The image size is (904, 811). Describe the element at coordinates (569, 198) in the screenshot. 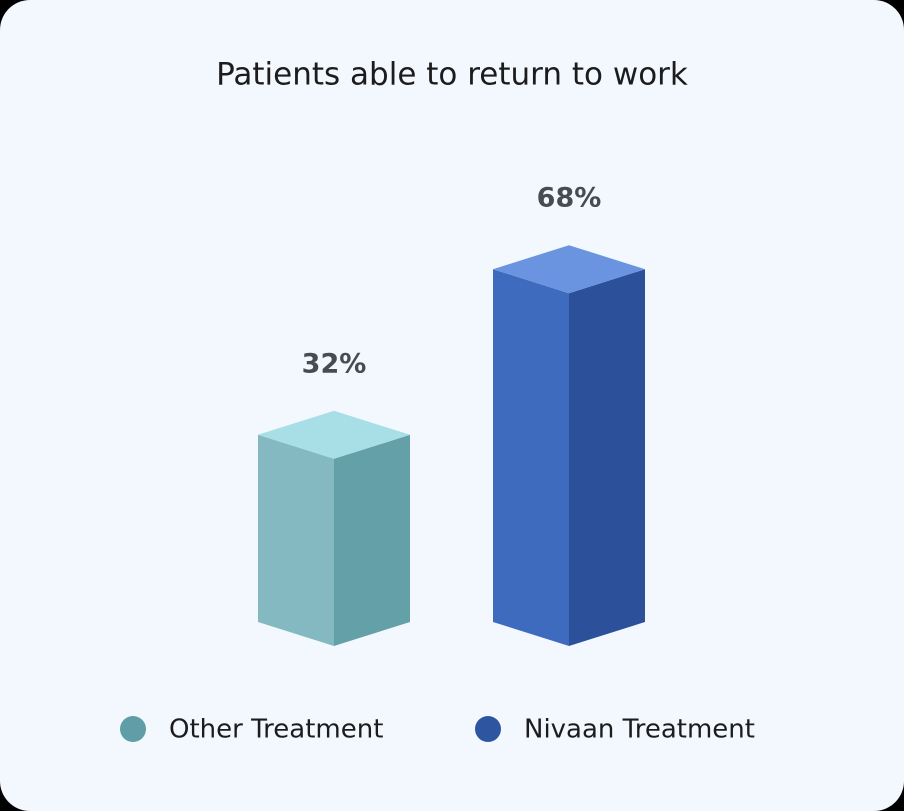

I see `value-label: 68%` at that location.